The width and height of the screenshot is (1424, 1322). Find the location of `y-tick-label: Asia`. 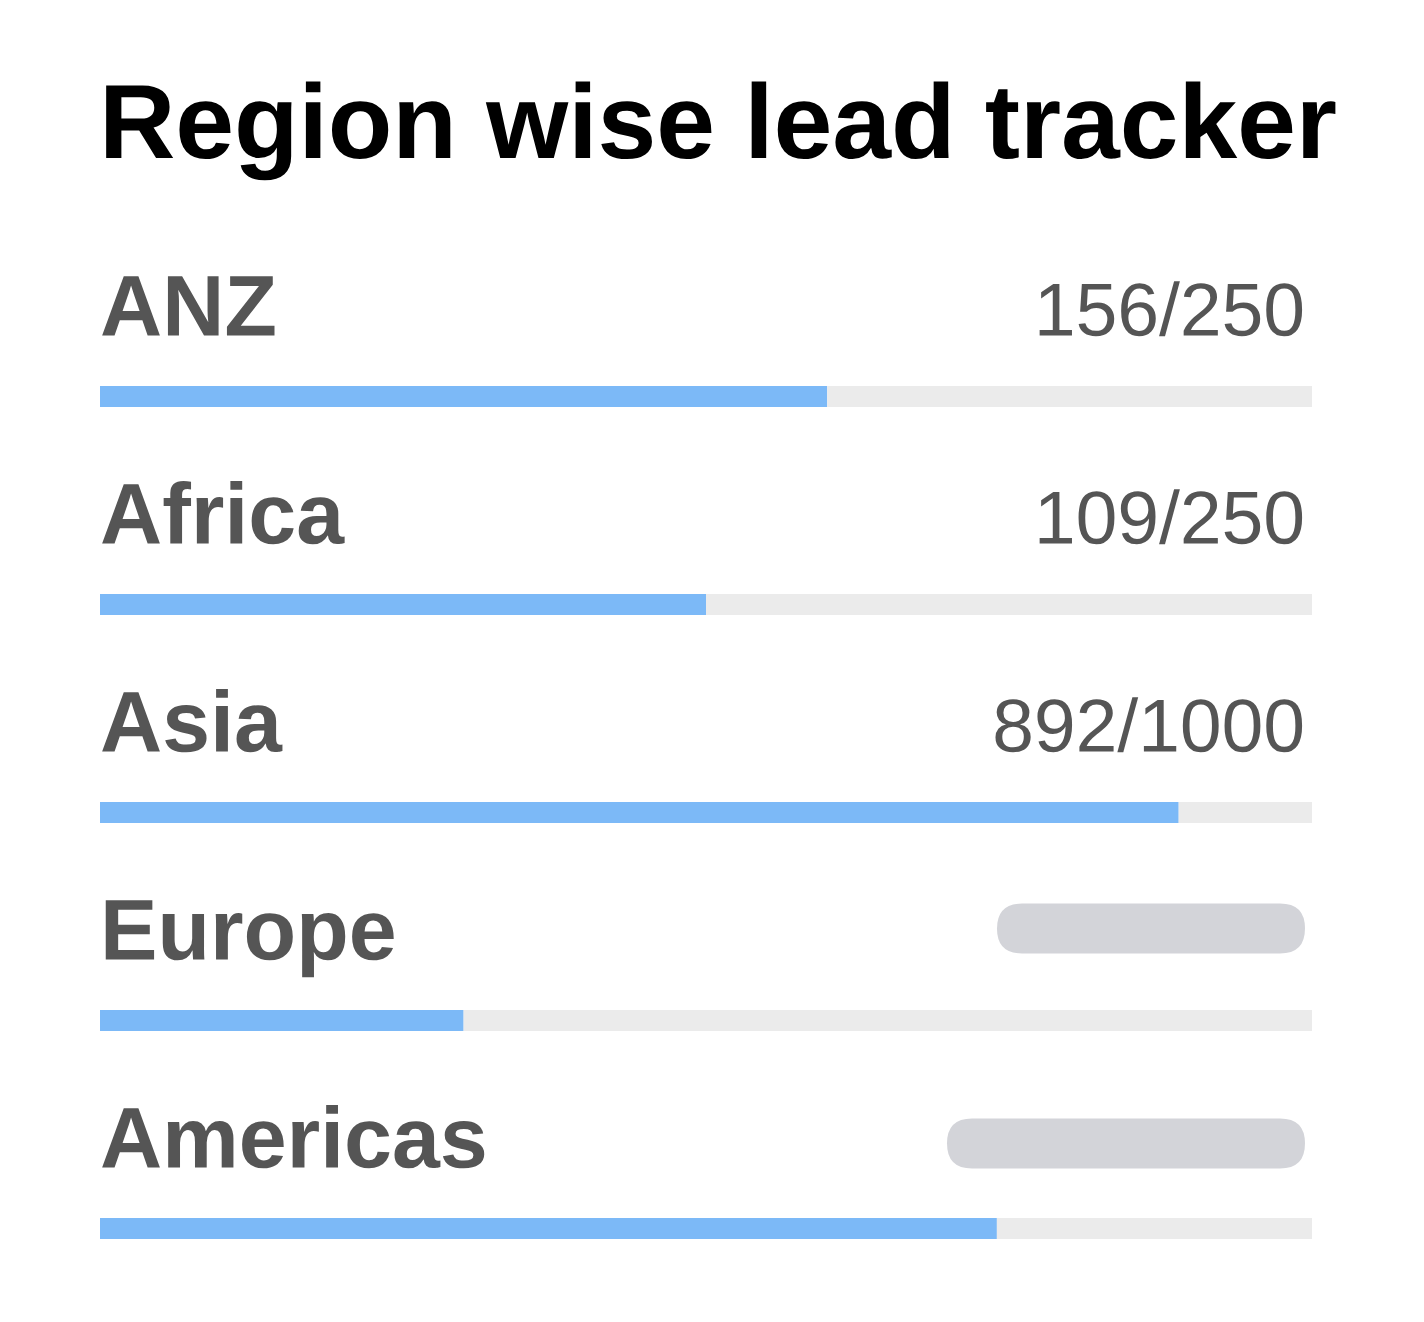

y-tick-label: Asia is located at coordinates (192, 721).